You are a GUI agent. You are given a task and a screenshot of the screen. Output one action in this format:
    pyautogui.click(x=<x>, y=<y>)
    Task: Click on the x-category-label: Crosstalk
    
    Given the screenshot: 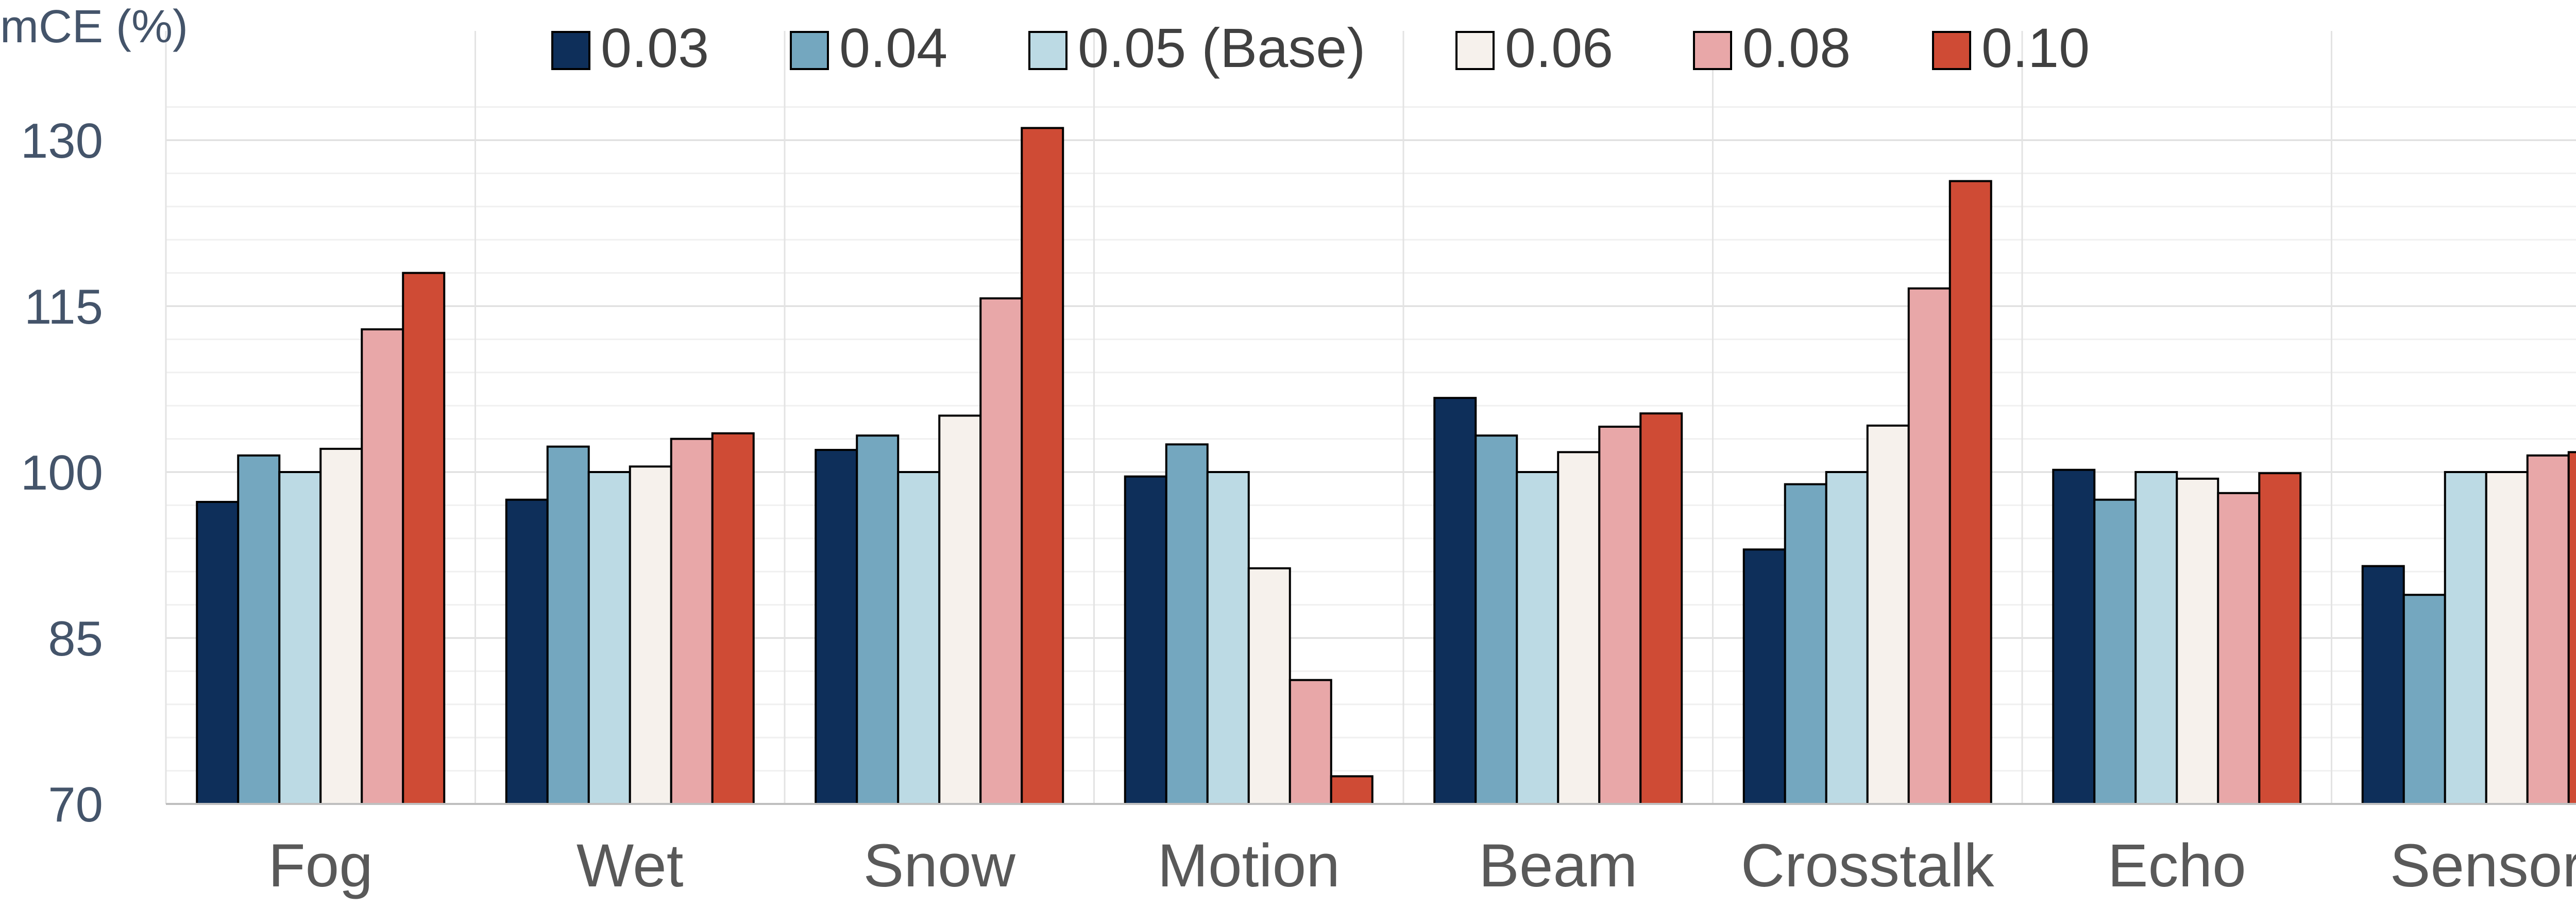 What is the action you would take?
    pyautogui.click(x=1868, y=866)
    